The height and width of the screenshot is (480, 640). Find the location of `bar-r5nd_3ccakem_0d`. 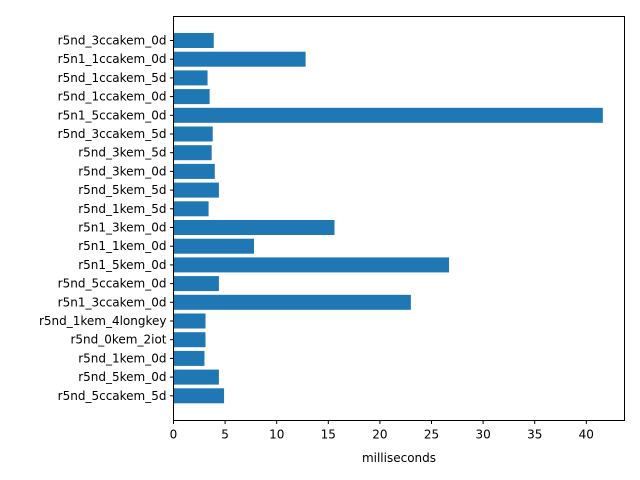

bar-r5nd_3ccakem_0d is located at coordinates (193, 40).